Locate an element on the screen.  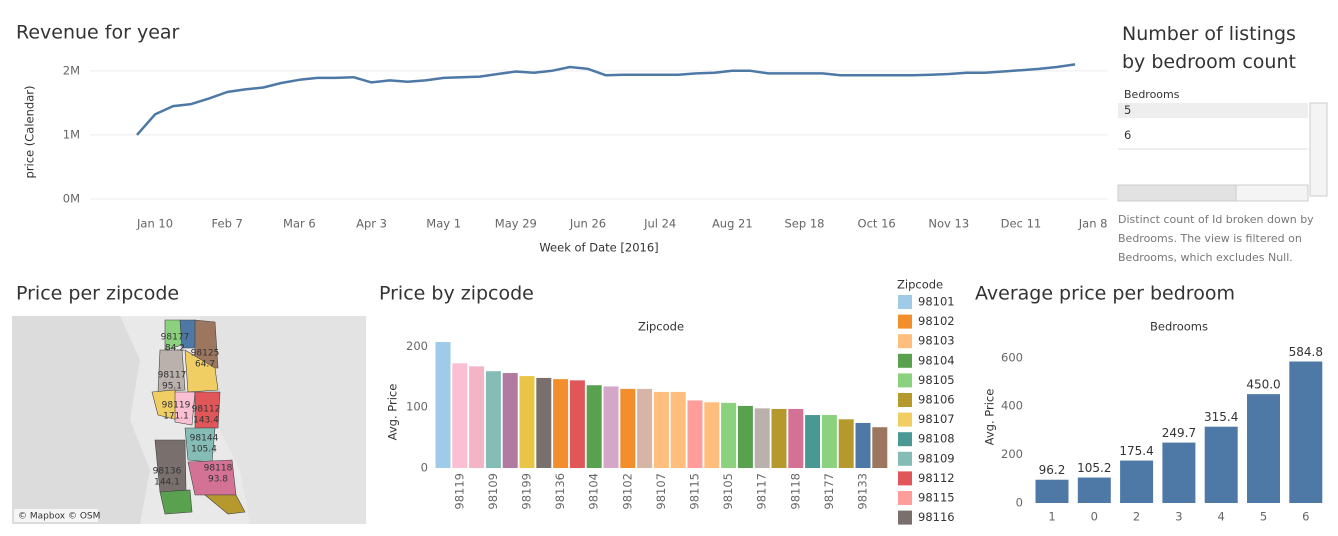
x-tick-label: 98115 is located at coordinates (695, 491).